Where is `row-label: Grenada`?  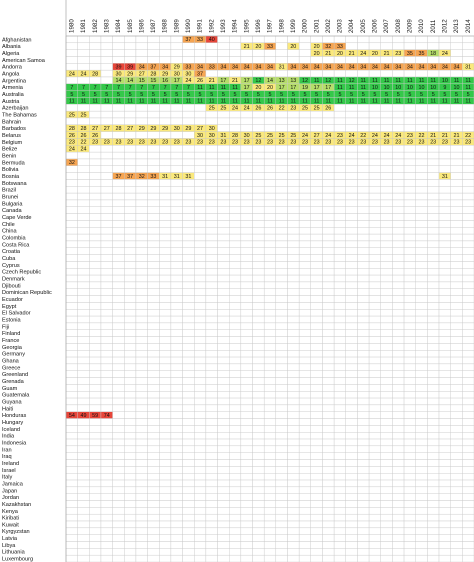
row-label: Grenada is located at coordinates (13, 382).